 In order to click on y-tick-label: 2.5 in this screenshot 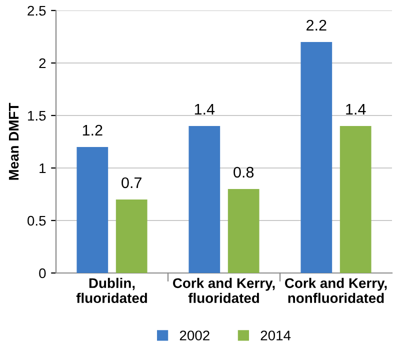, I will do `click(37, 11)`.